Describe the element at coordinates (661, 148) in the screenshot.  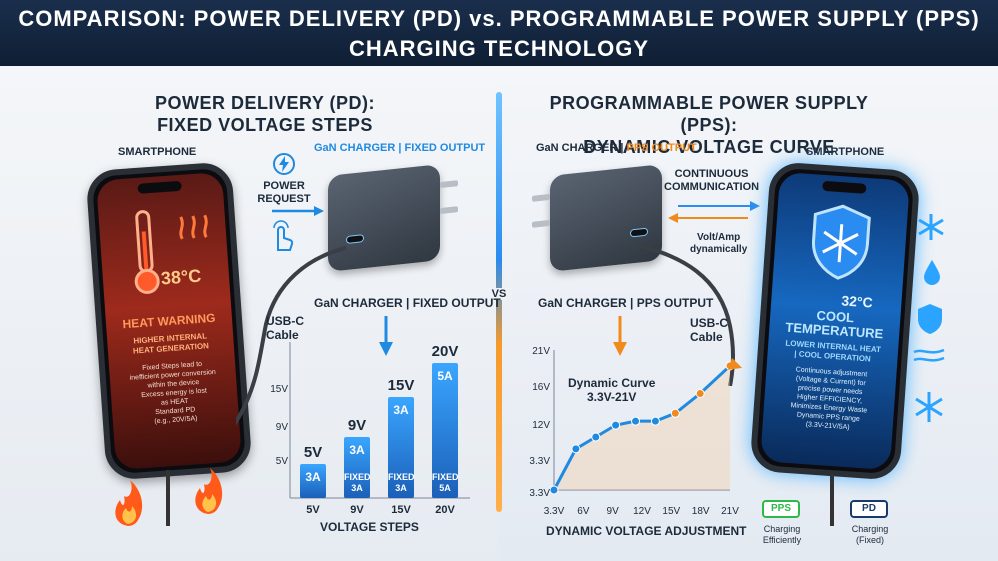
I see `pps-charger-label-top-b: PPS OUTPUT` at that location.